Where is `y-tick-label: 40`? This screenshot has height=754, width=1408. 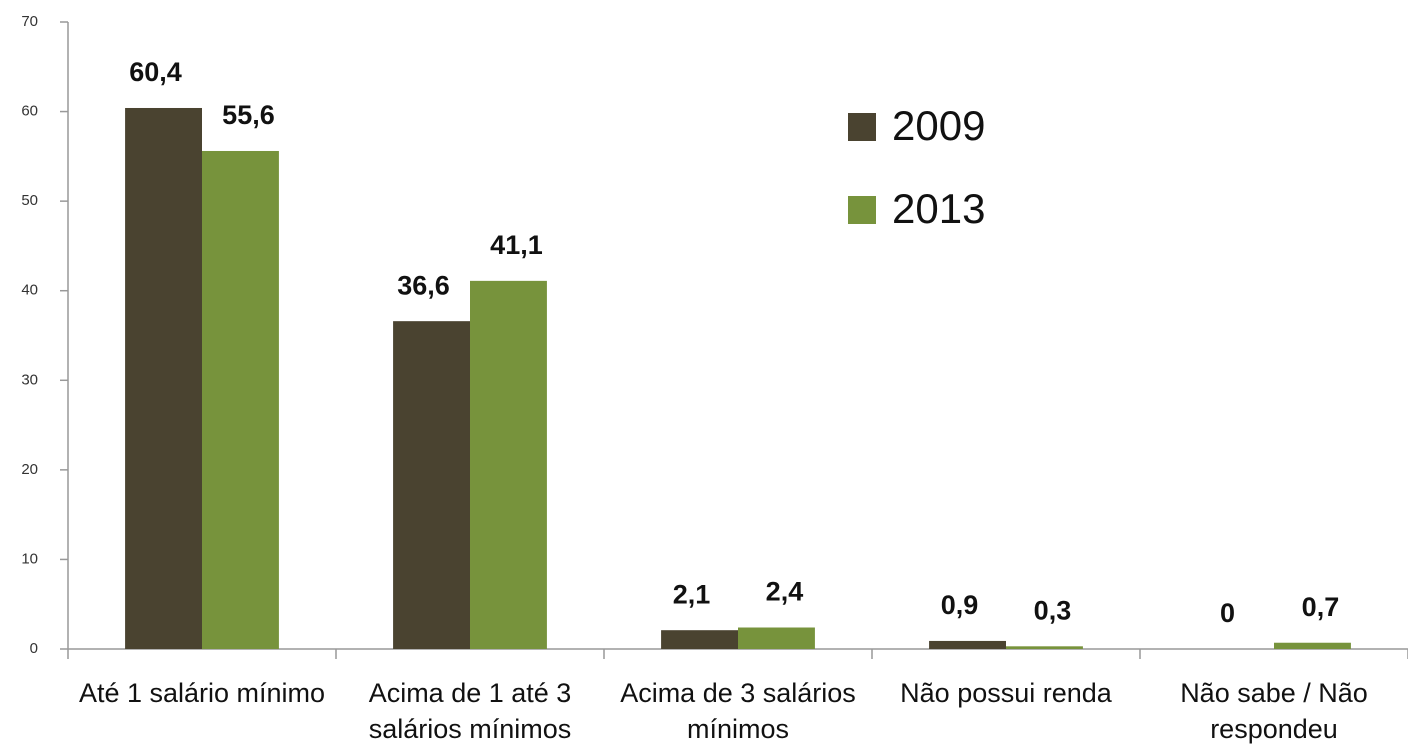
y-tick-label: 40 is located at coordinates (29, 290).